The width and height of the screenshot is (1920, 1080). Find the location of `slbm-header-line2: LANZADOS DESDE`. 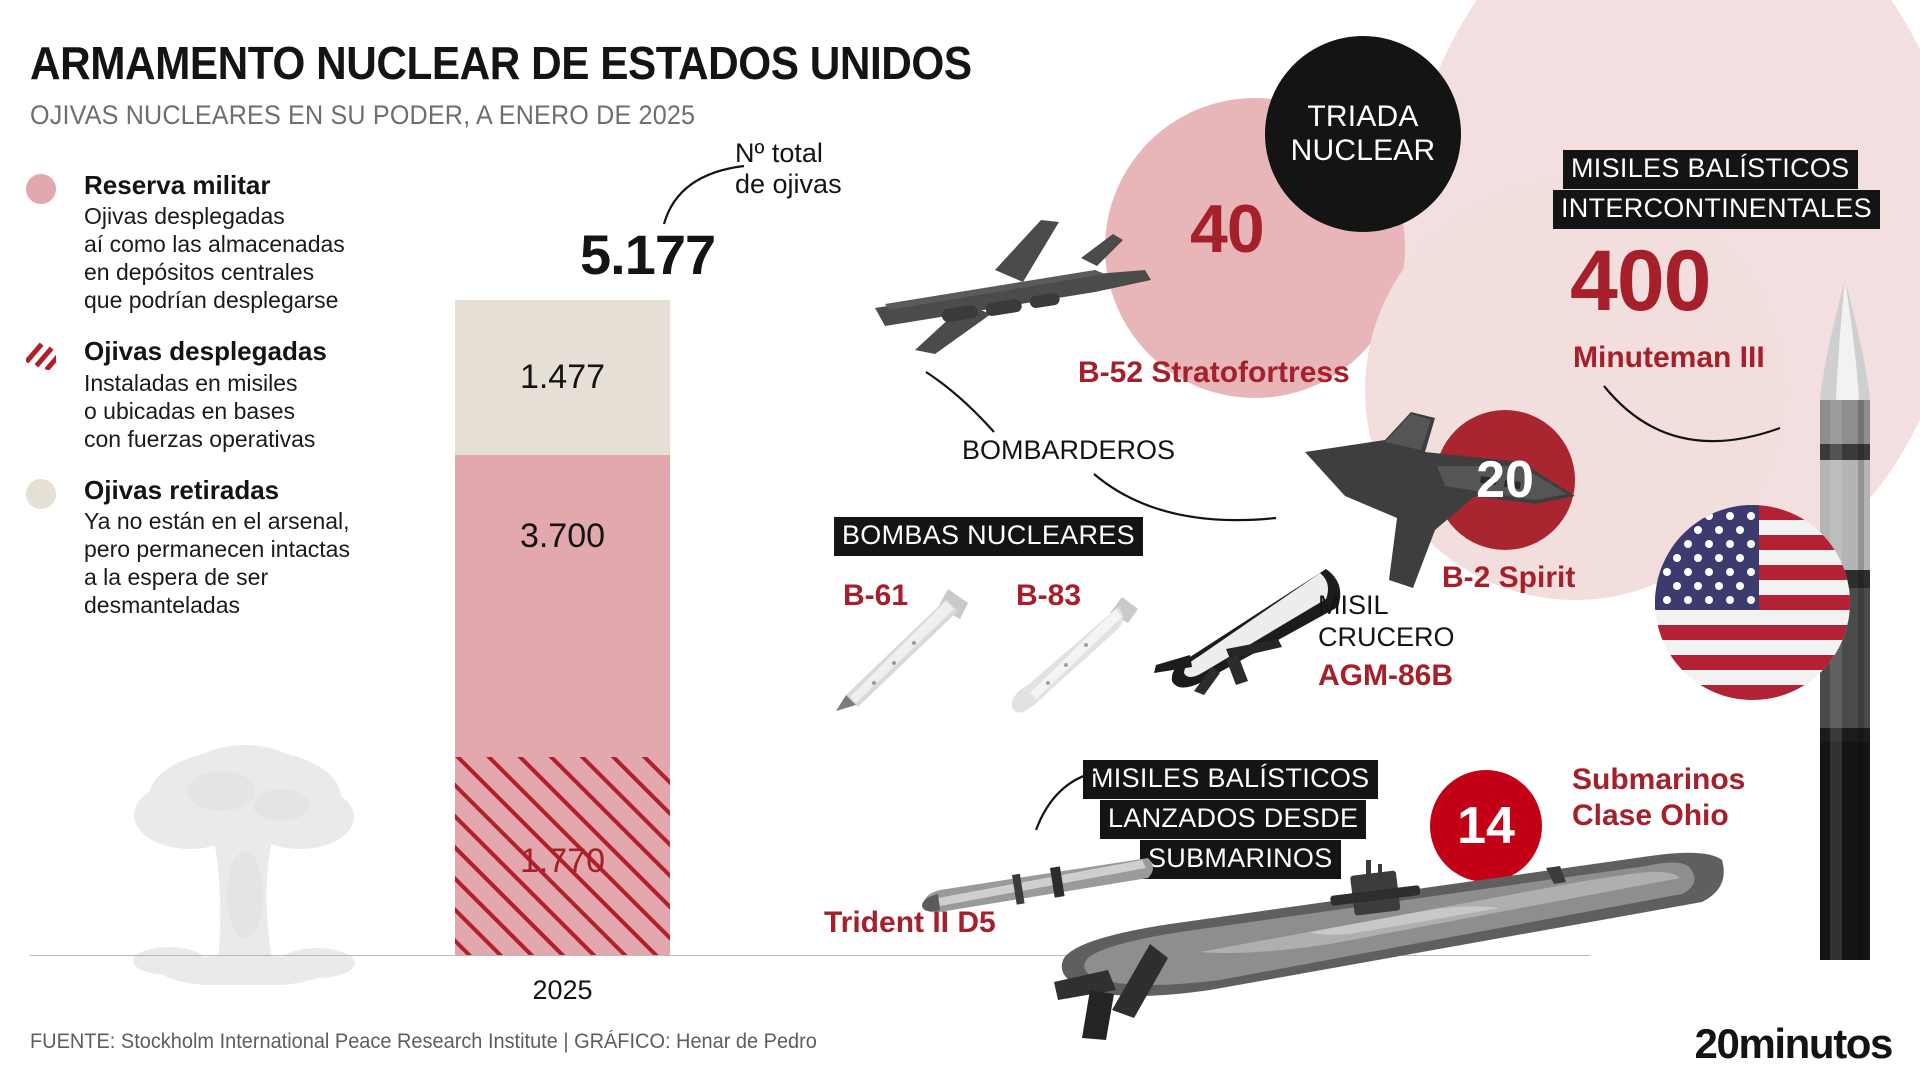

slbm-header-line2: LANZADOS DESDE is located at coordinates (1233, 819).